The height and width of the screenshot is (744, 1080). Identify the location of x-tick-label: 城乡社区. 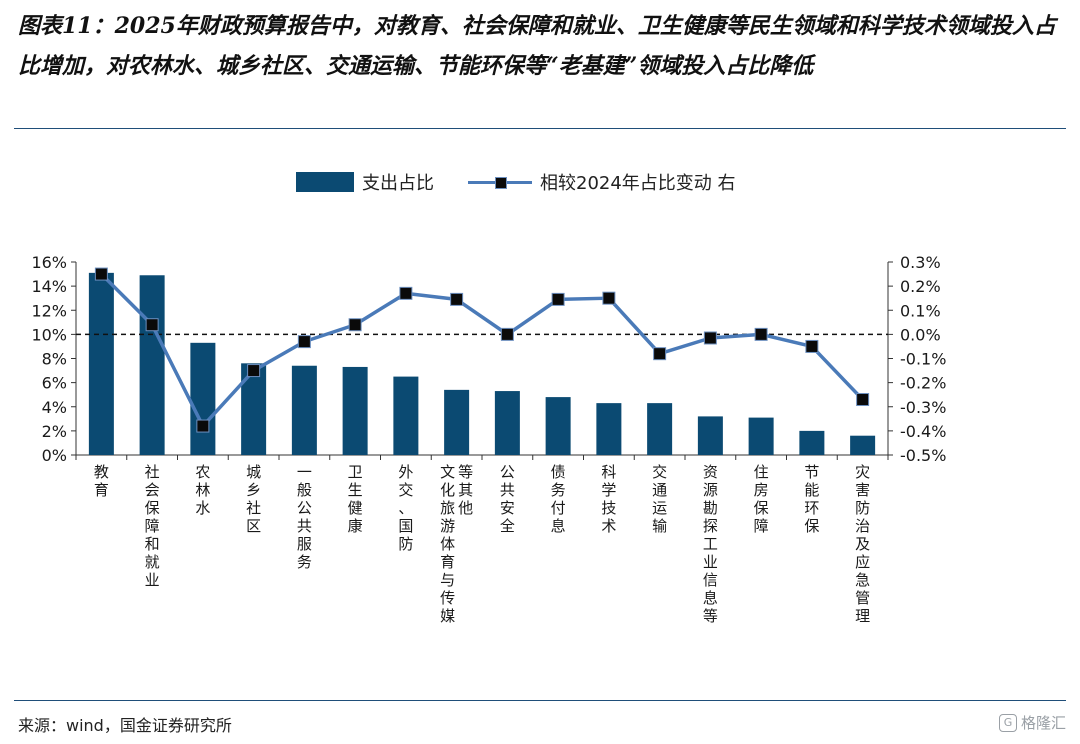
(253, 499).